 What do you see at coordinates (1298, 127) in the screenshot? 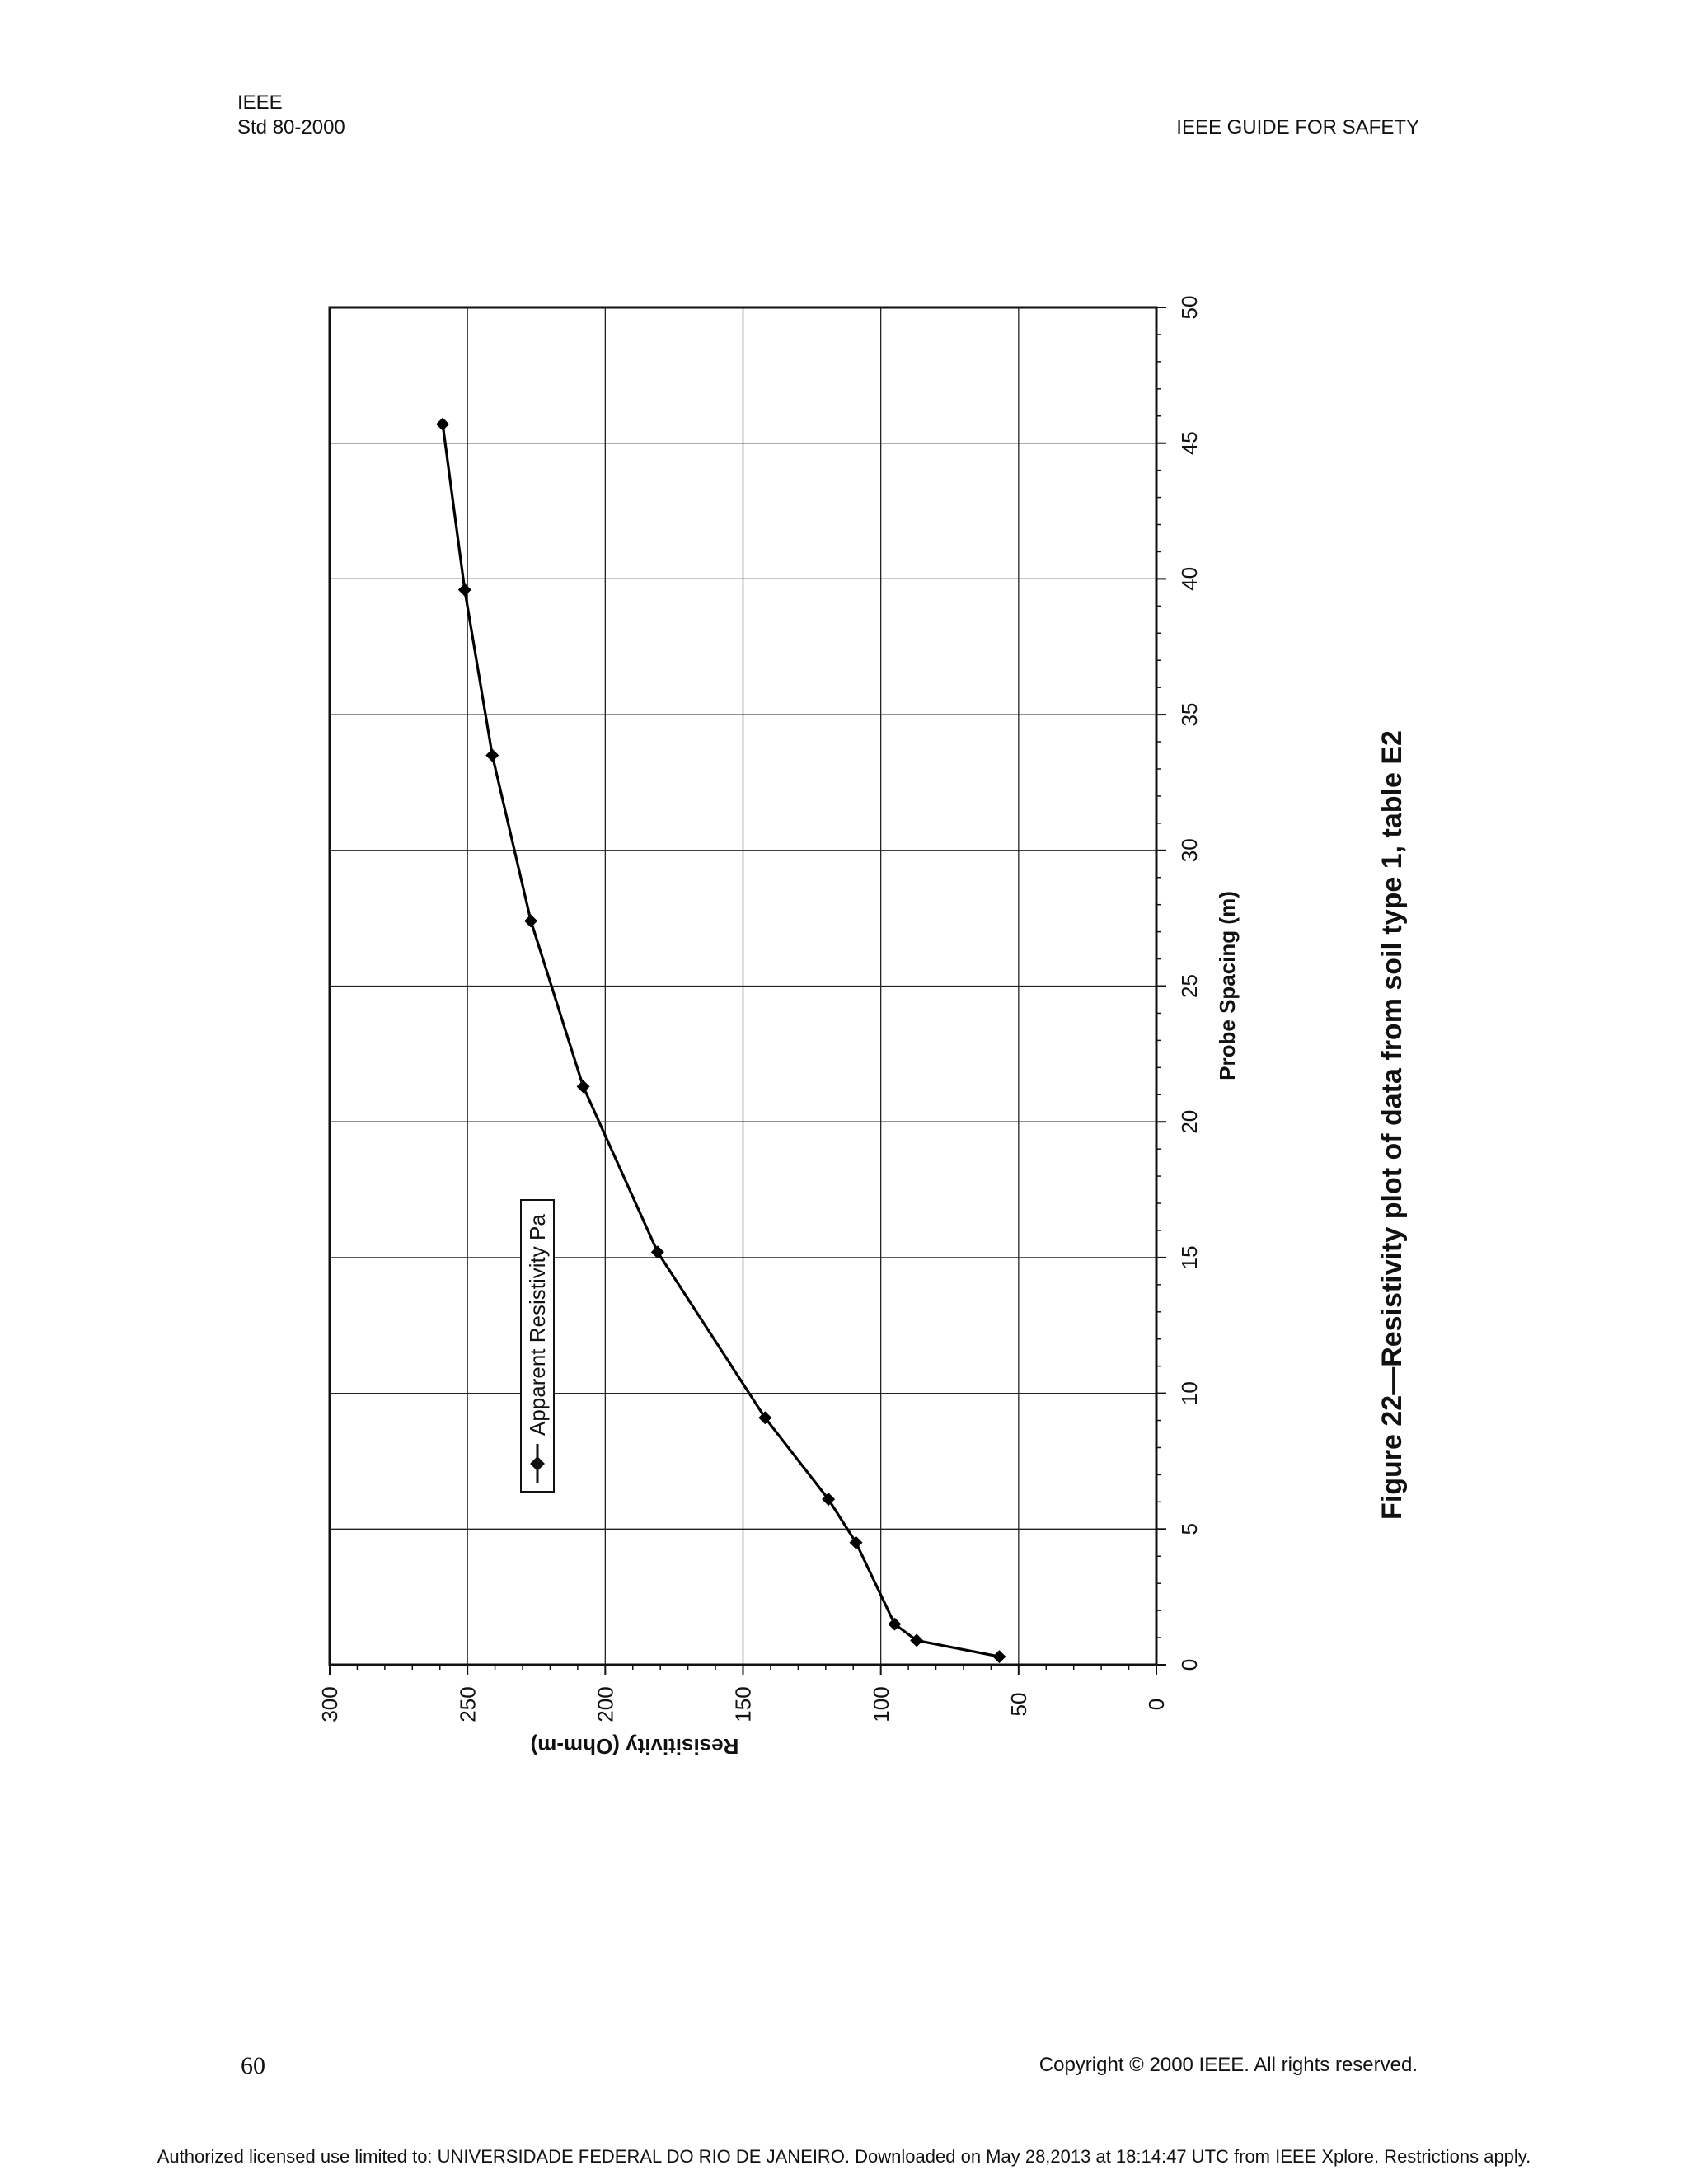
I see `running-header-title: IEEE GUIDE FOR SAFETY` at bounding box center [1298, 127].